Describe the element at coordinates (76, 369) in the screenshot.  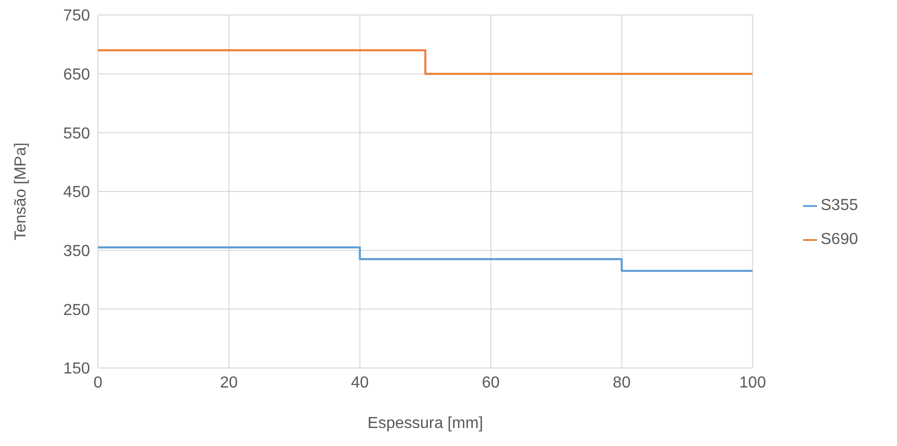
I see `y-tick-label: 150` at that location.